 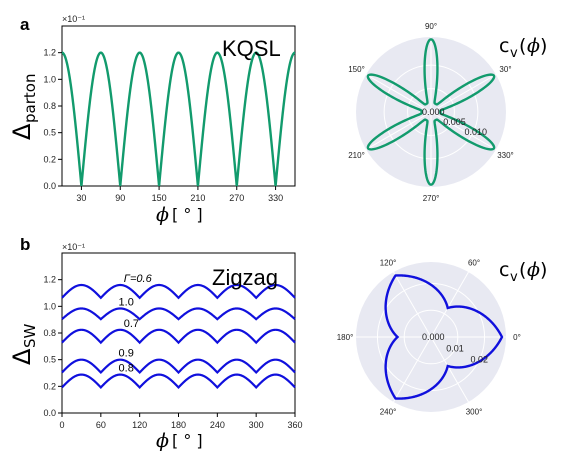 I want to click on ylabel-b-sub: SW, so click(x=30, y=335).